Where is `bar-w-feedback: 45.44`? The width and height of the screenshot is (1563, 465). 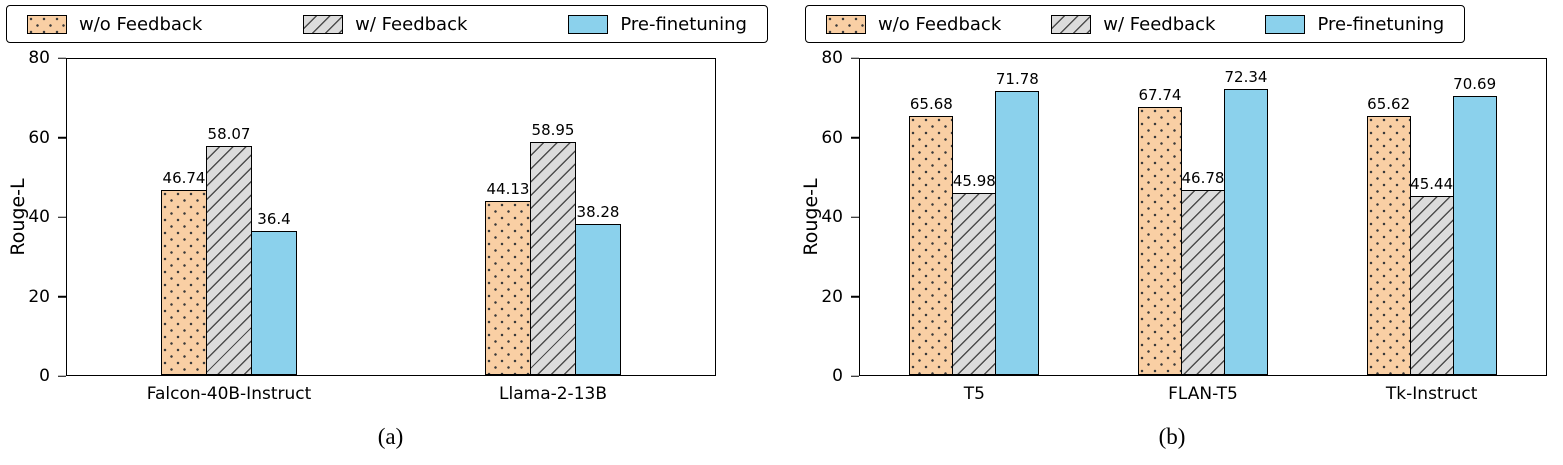 bar-w-feedback: 45.44 is located at coordinates (1431, 275).